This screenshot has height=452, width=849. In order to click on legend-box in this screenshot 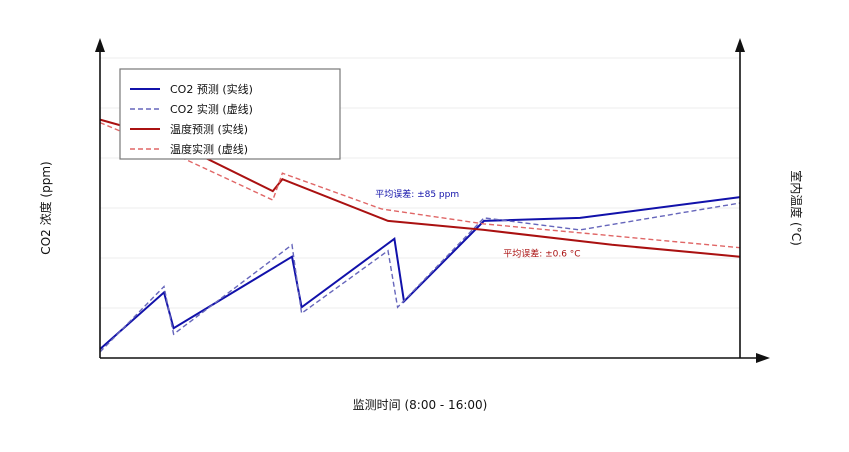, I will do `click(230, 114)`.